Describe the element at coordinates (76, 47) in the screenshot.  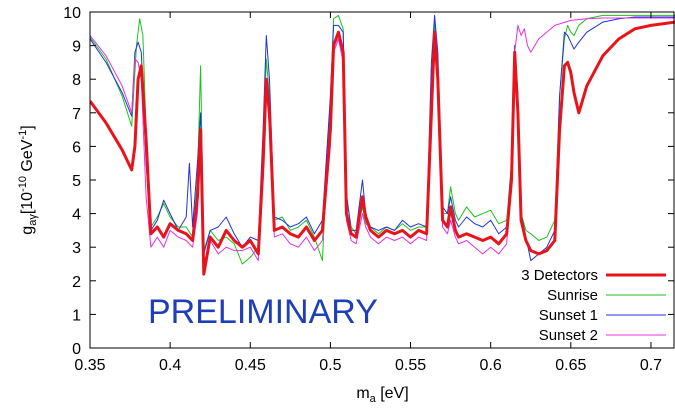
I see `y-tick-label: 9` at that location.